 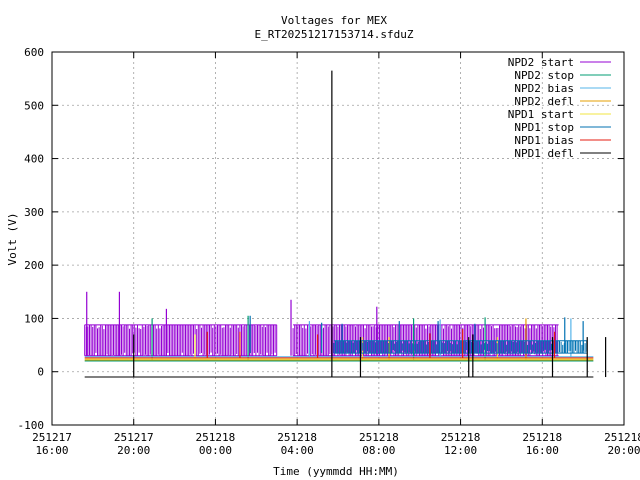 What do you see at coordinates (334, 20) in the screenshot?
I see `chart-title: Voltages for MEX` at bounding box center [334, 20].